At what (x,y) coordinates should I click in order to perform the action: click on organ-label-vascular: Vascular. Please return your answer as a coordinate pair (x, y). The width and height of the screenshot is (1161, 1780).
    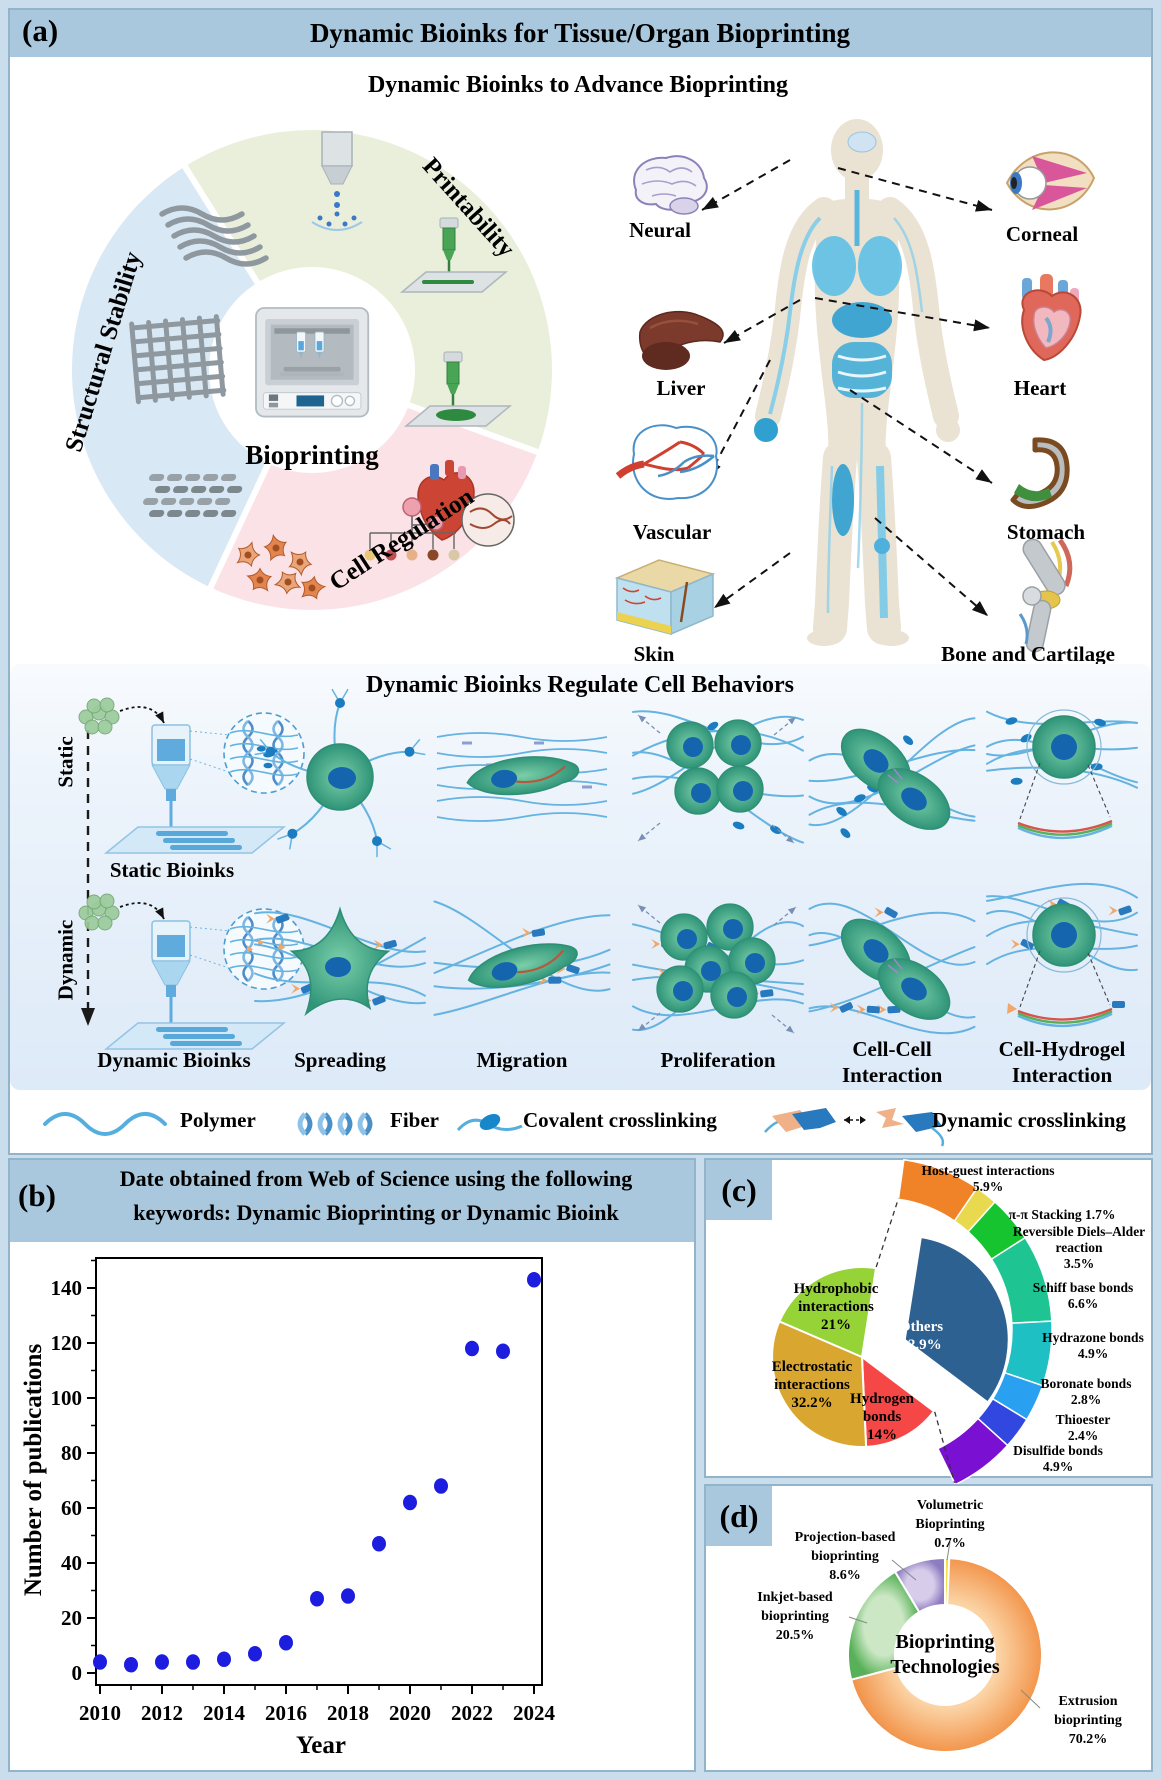
    Looking at the image, I should click on (672, 532).